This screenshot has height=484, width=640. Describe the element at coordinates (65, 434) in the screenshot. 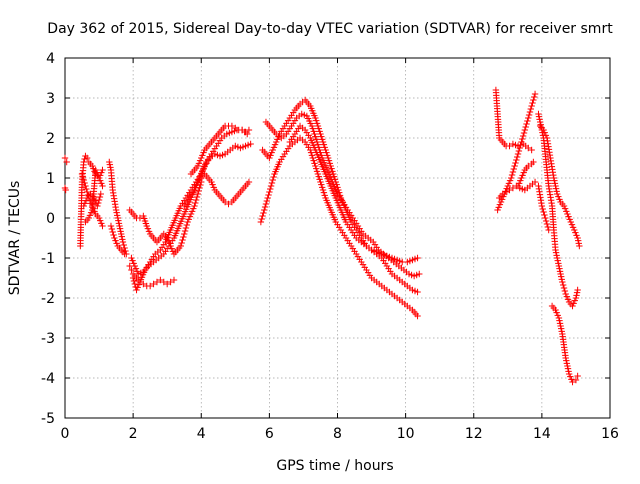

I see `x-tick-label: 0` at that location.